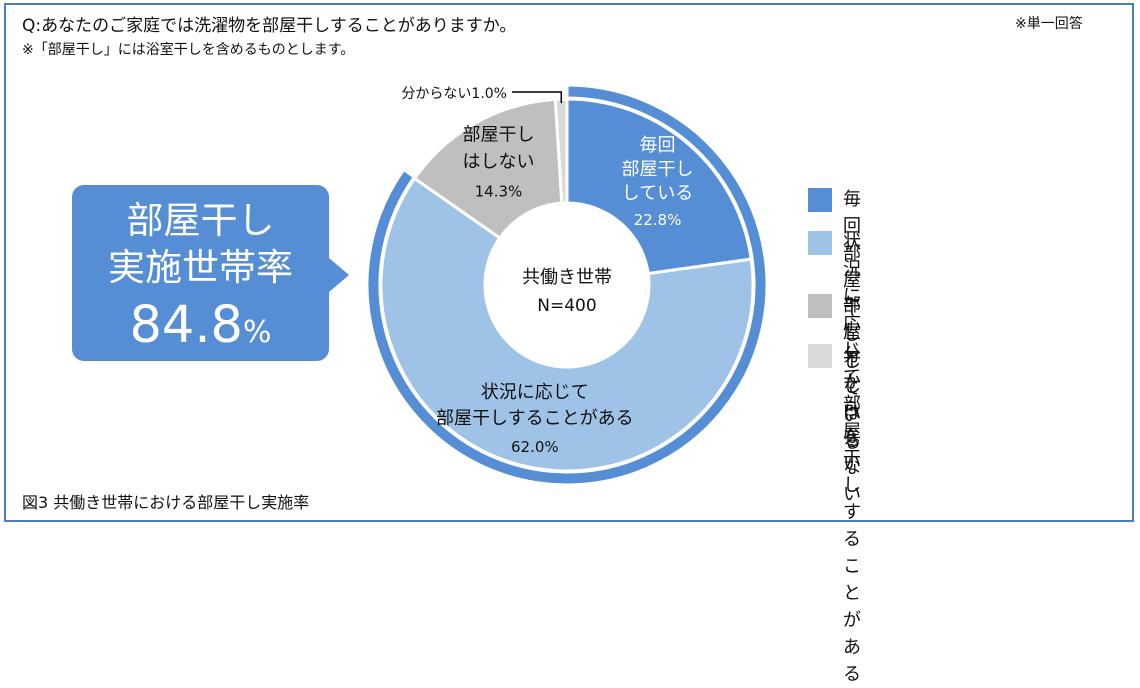 Image resolution: width=1140 pixels, height=688 pixels. Describe the element at coordinates (535, 392) in the screenshot. I see `slice-label-2-line-1: 状況に応じて` at that location.